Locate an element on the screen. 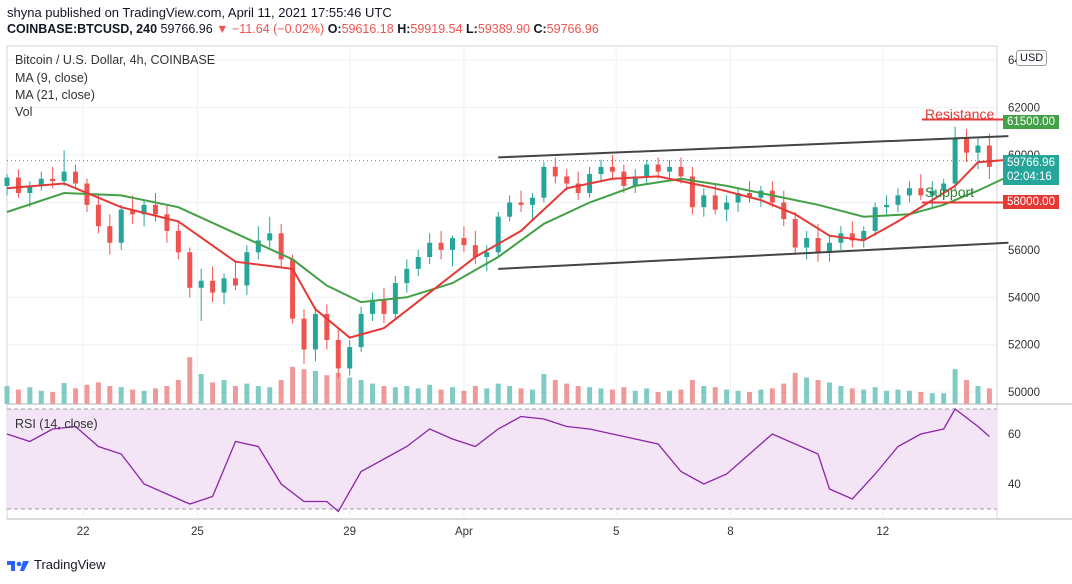  time-tick-label: Apr is located at coordinates (464, 532).